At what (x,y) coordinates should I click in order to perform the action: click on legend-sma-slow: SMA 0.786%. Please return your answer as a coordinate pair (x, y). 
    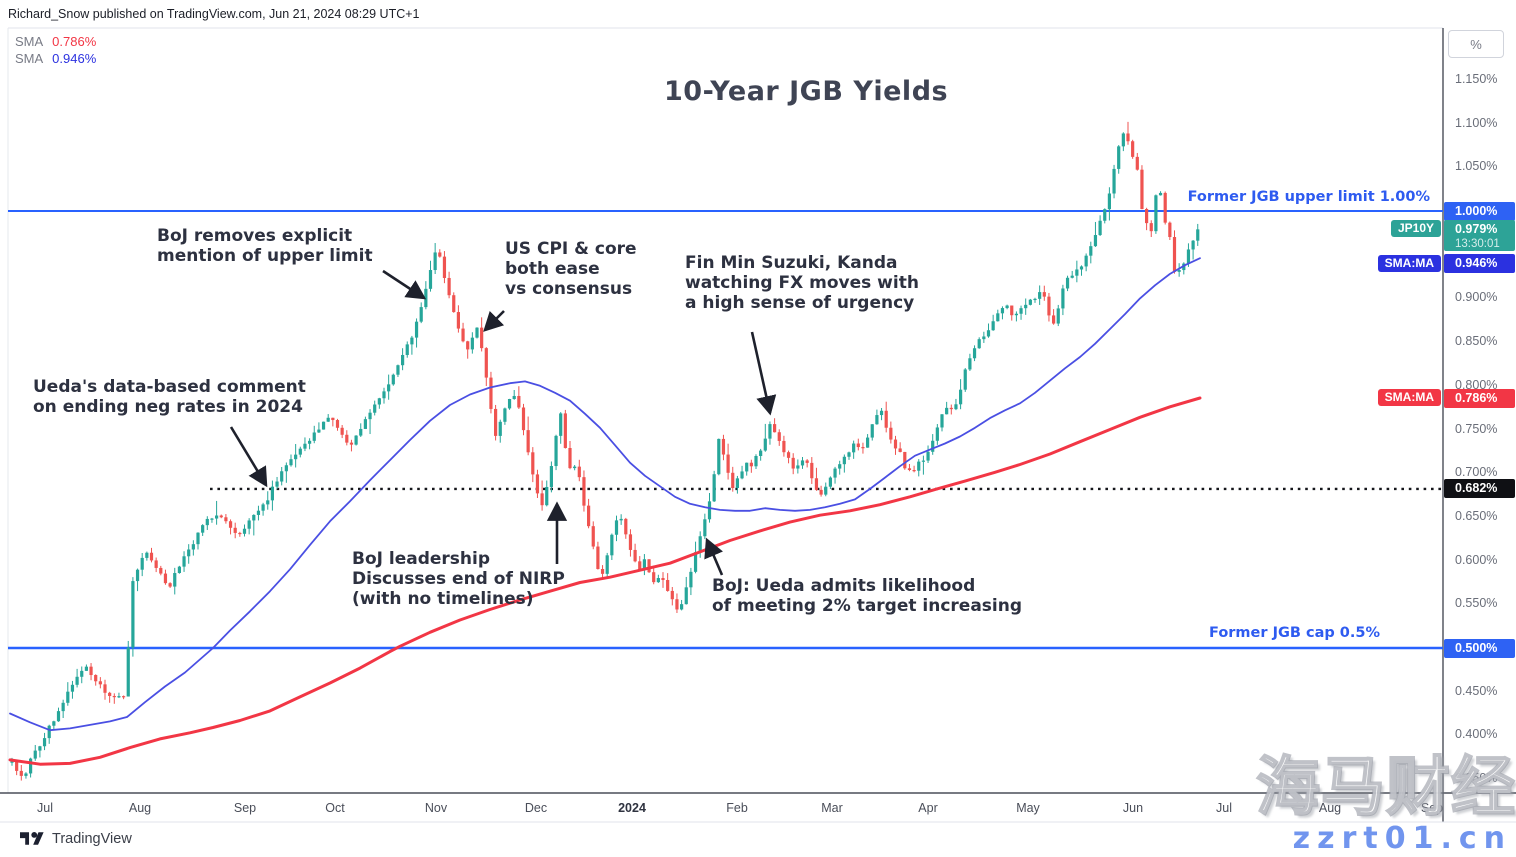
    Looking at the image, I should click on (55, 41).